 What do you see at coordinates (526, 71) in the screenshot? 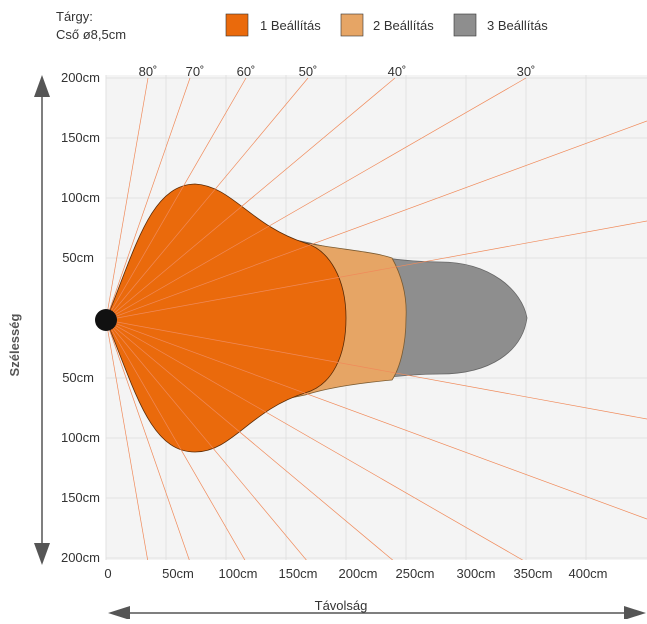
I see `angle-label: 30˚` at bounding box center [526, 71].